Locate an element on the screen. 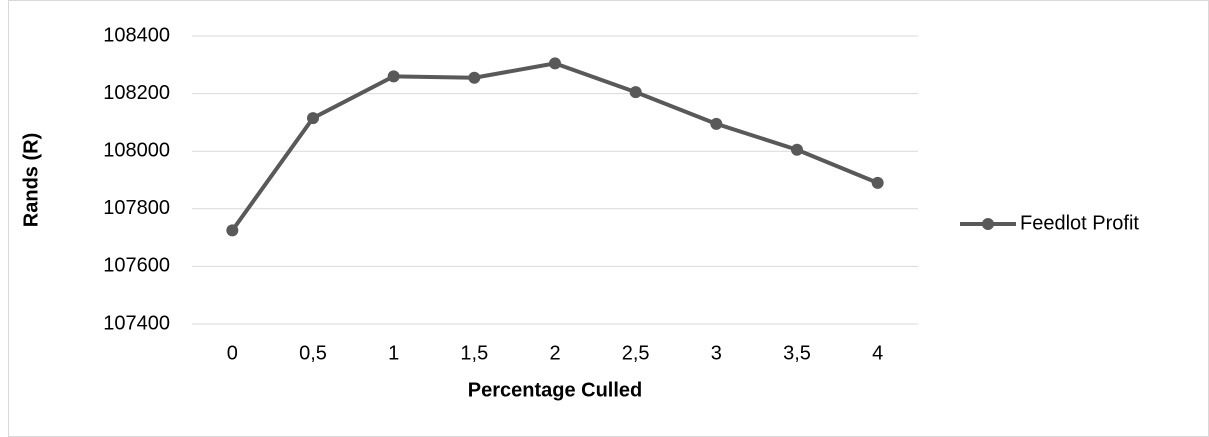 The image size is (1209, 437). legend-marker is located at coordinates (988, 224).